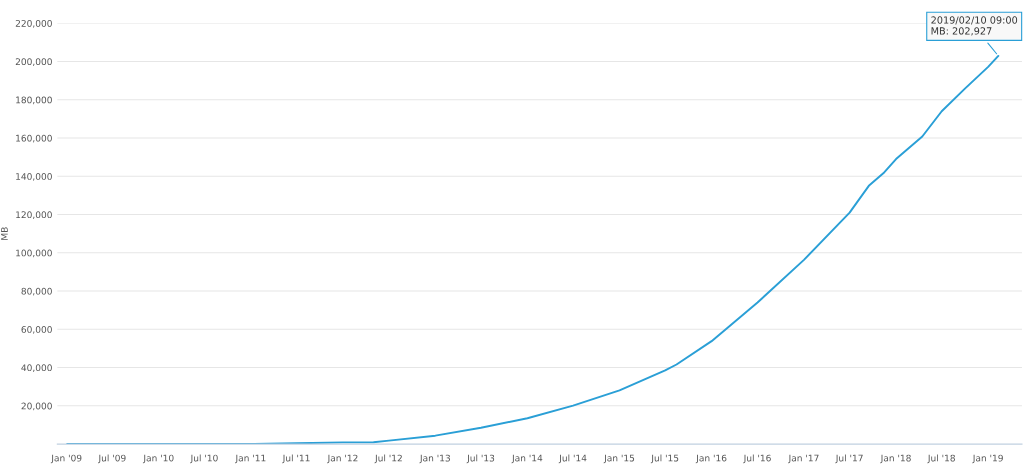  I want to click on x-tick-label: Jan '17, so click(803, 459).